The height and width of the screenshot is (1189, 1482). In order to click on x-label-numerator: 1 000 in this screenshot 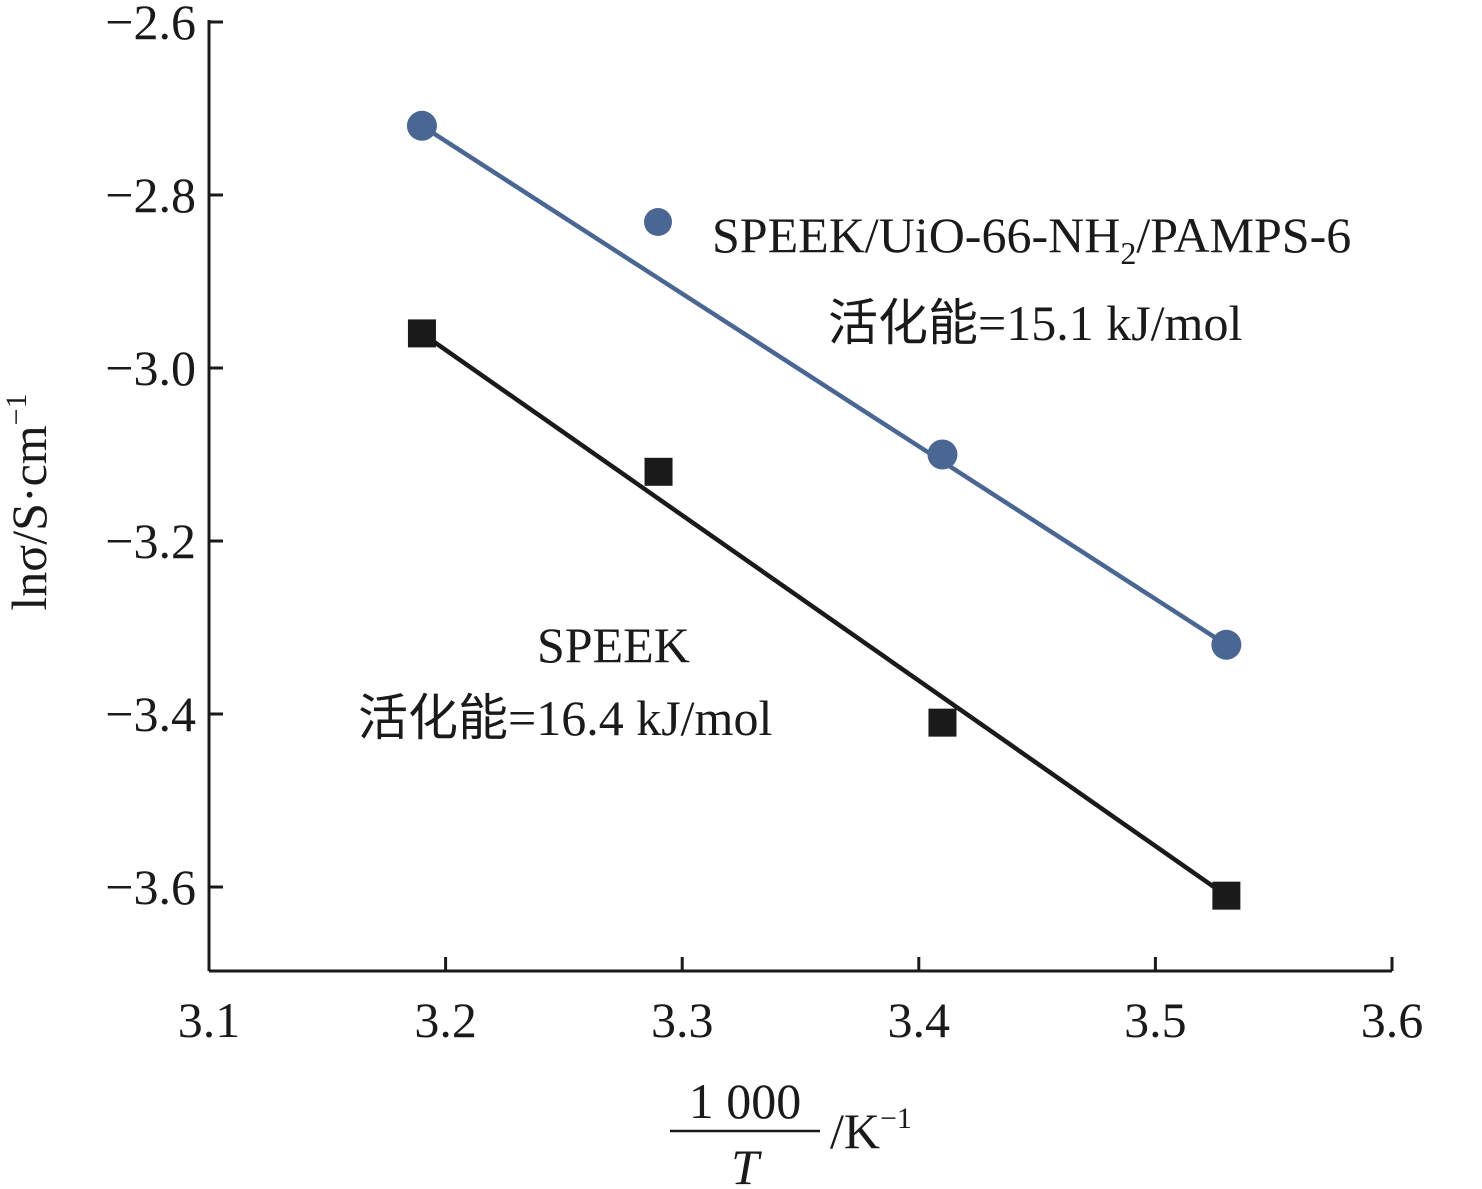, I will do `click(745, 1101)`.